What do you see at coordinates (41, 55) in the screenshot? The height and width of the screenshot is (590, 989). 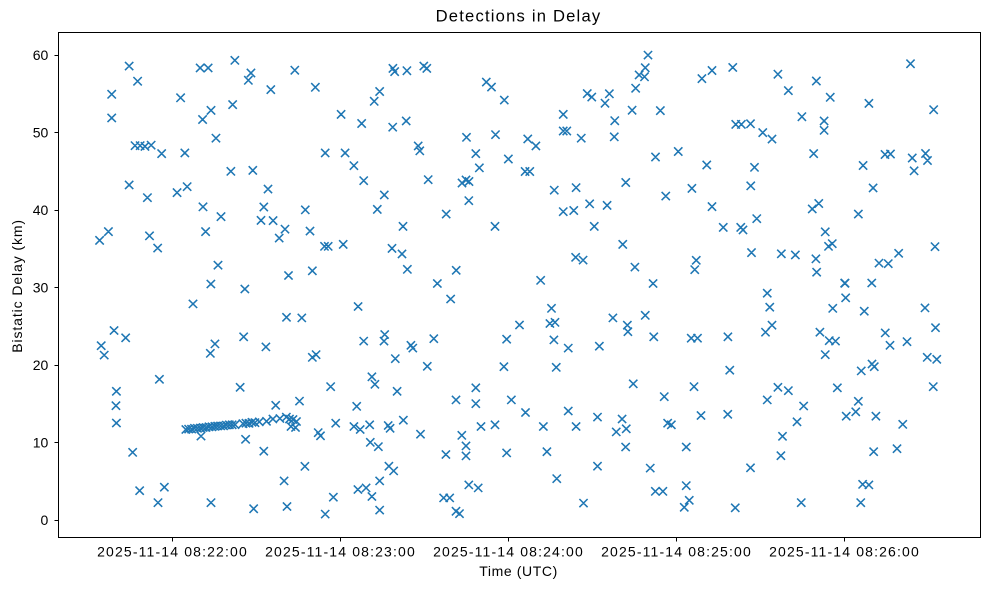 I see `svg-text: 60` at bounding box center [41, 55].